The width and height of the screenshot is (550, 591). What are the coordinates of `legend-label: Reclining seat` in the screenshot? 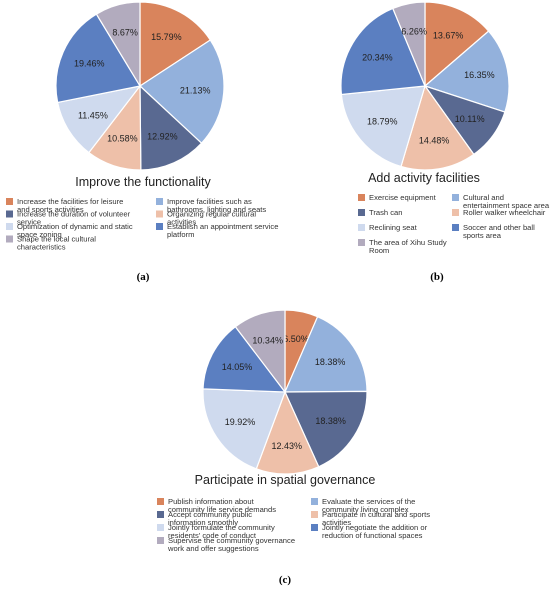 It's located at (393, 227).